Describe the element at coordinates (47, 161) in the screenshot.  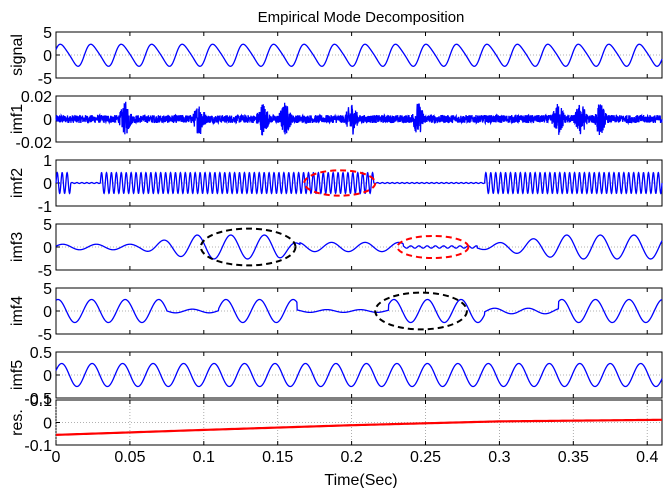
I see `y-tick-label: 1` at that location.